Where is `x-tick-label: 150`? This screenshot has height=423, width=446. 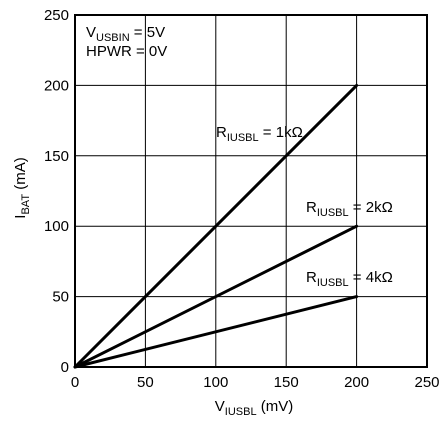
x-tick-label: 150 is located at coordinates (286, 382).